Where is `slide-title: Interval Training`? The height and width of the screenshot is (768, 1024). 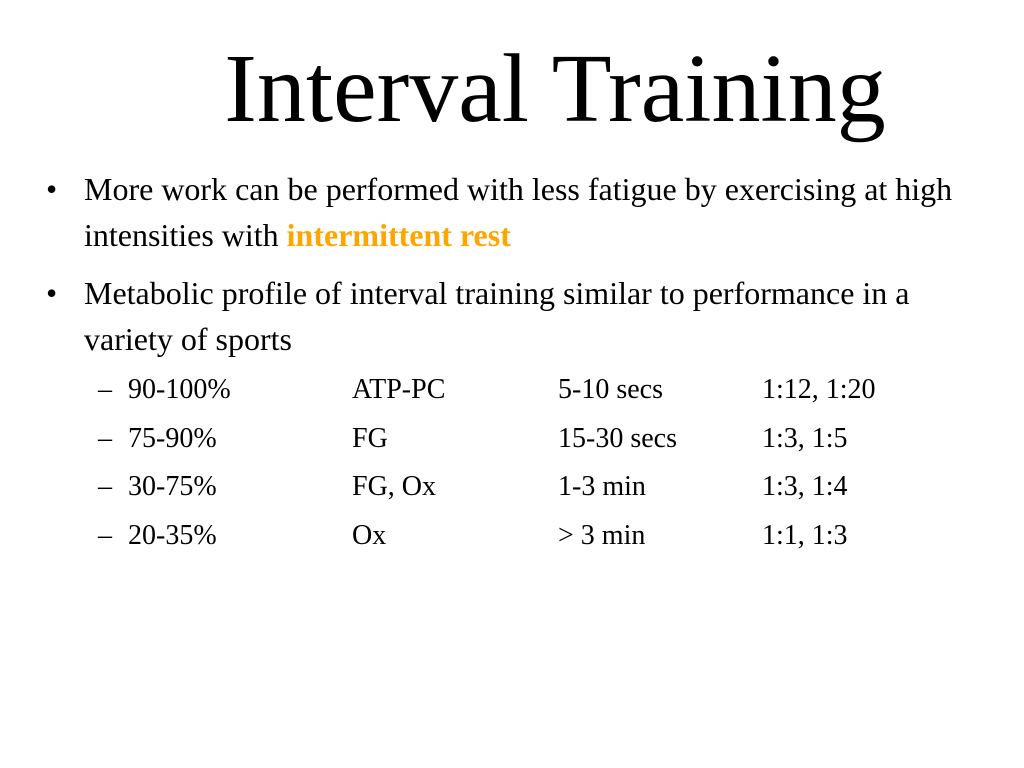
slide-title: Interval Training is located at coordinates (555, 89).